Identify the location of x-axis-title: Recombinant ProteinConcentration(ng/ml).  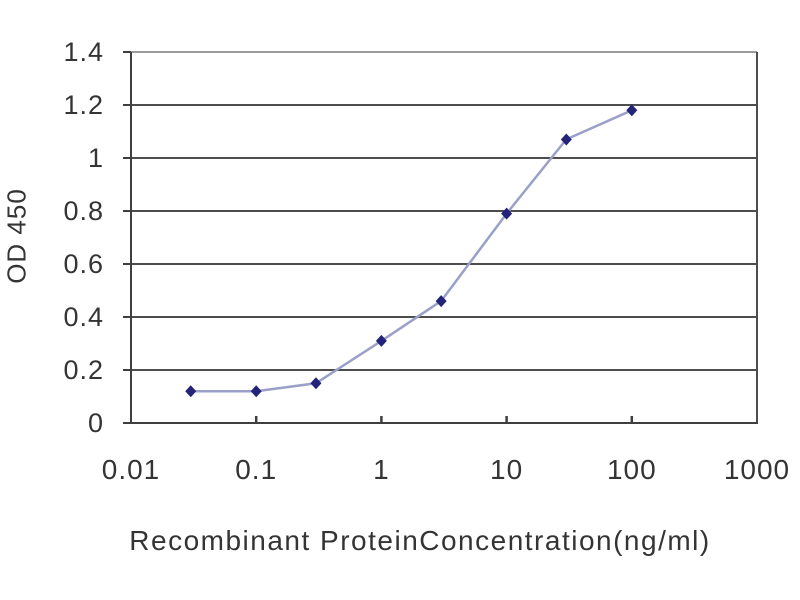
(420, 540).